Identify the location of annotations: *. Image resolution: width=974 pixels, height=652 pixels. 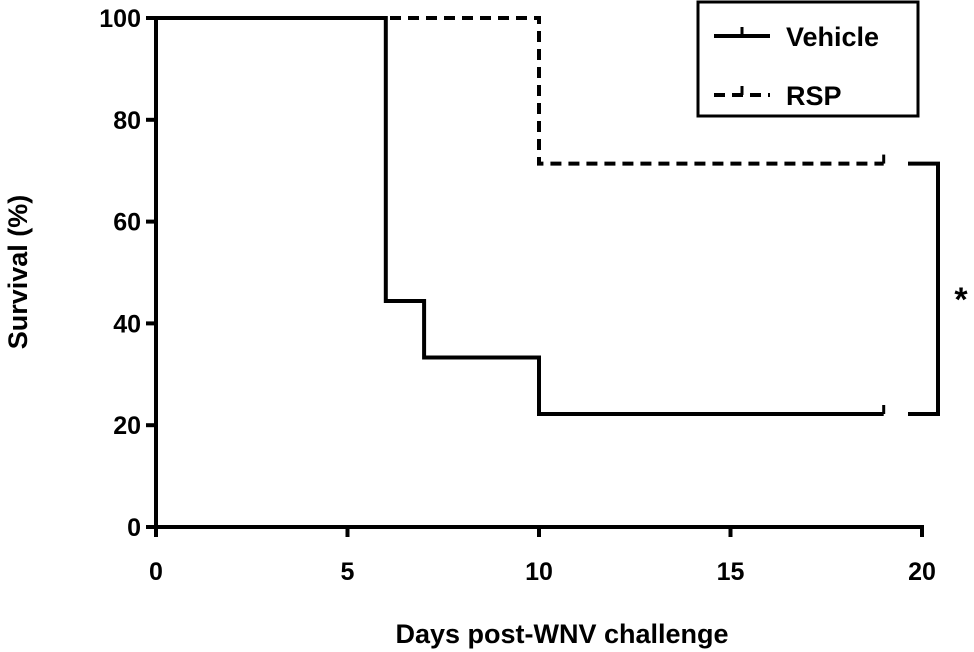
(938, 289).